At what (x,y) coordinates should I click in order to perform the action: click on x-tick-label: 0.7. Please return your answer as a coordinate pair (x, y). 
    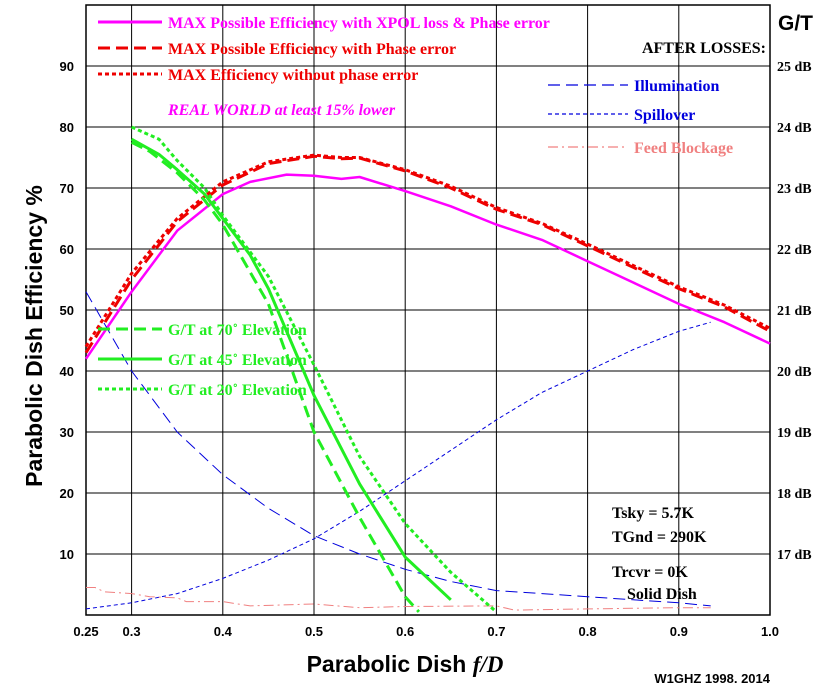
    Looking at the image, I should click on (496, 631).